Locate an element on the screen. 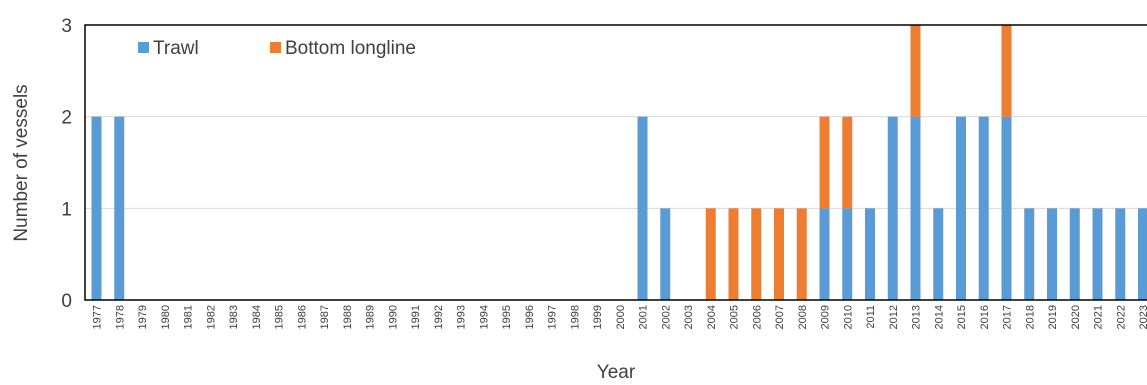 This screenshot has height=385, width=1147. legend-label: Trawl is located at coordinates (176, 48).